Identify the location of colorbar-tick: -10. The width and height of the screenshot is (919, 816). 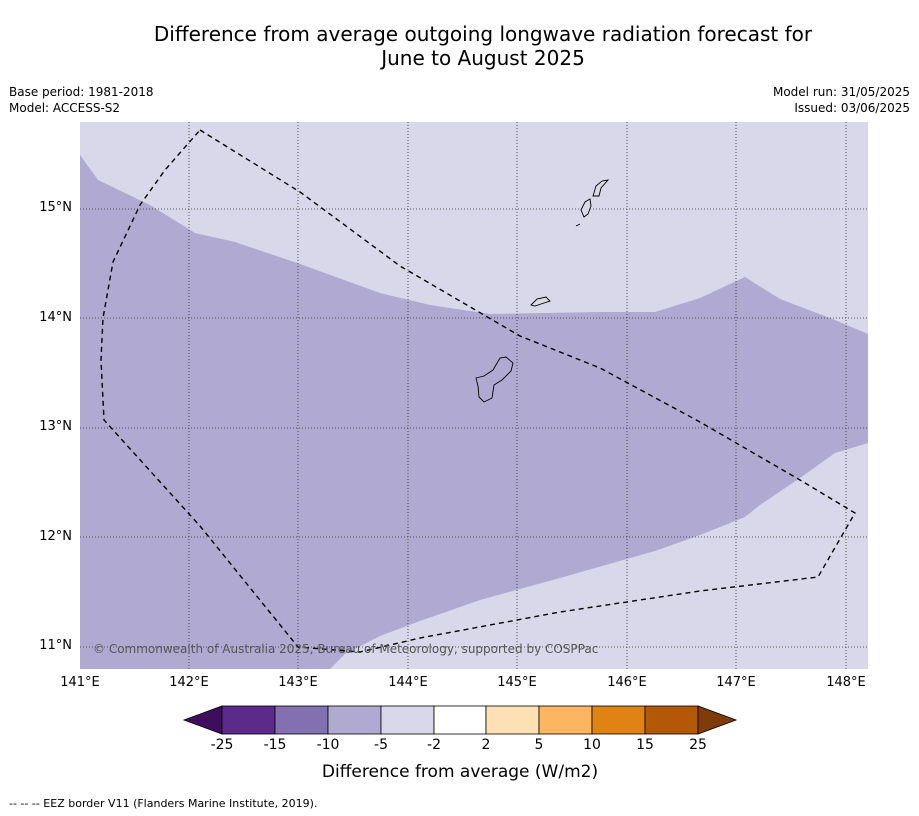
(328, 745).